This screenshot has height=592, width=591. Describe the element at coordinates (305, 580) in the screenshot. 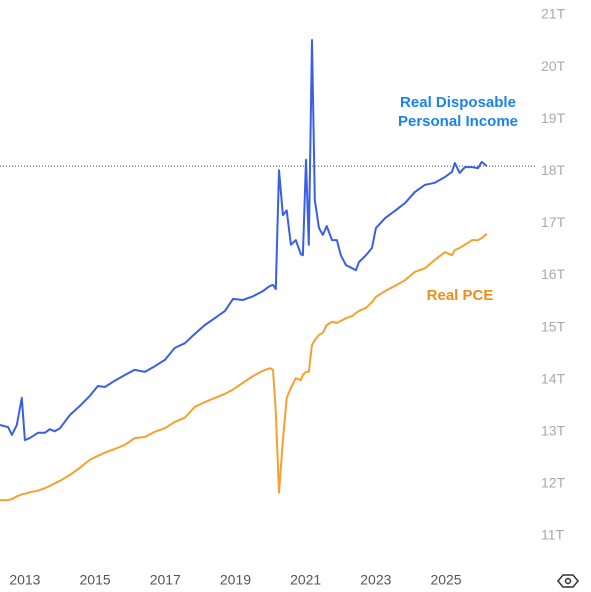

I see `x-tick-label: 2021` at that location.